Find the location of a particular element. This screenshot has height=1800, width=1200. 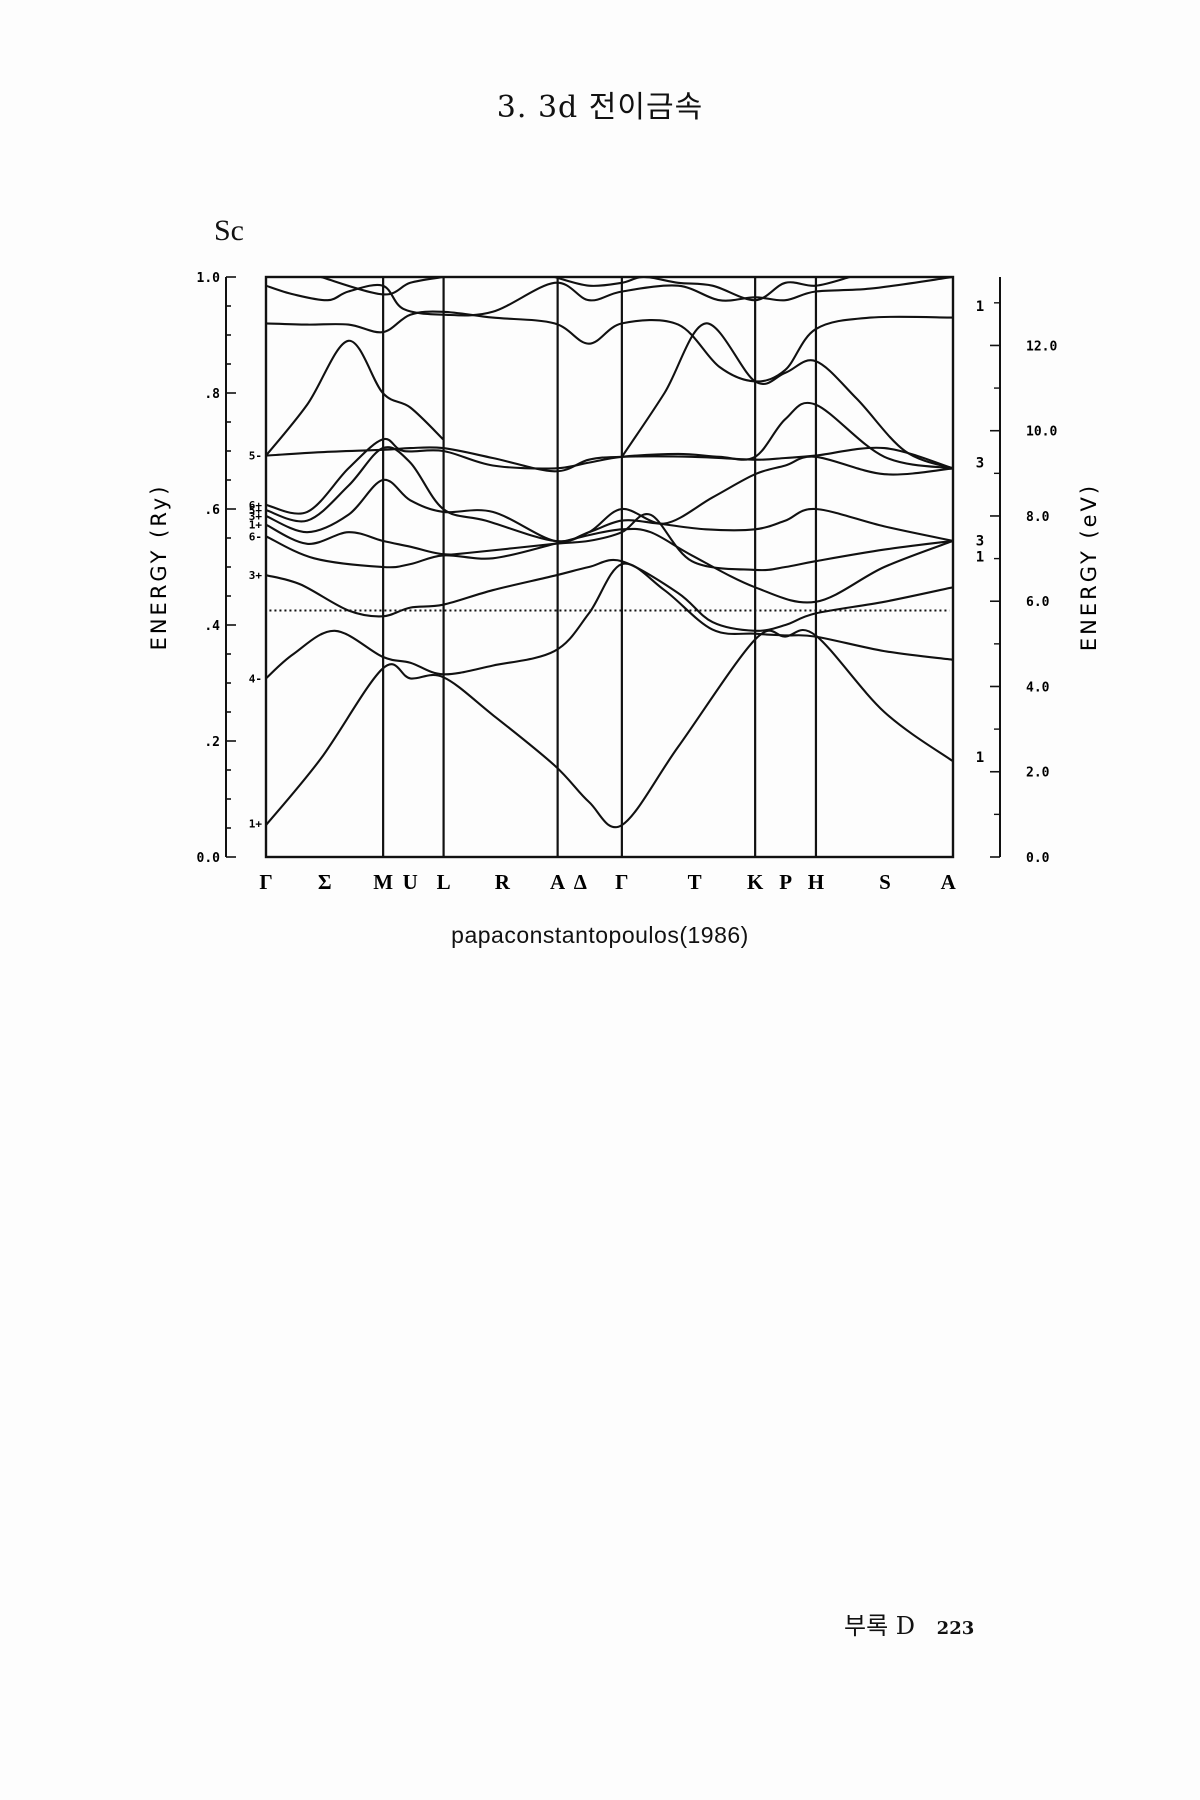

gamma-state-label: 4- is located at coordinates (255, 678).